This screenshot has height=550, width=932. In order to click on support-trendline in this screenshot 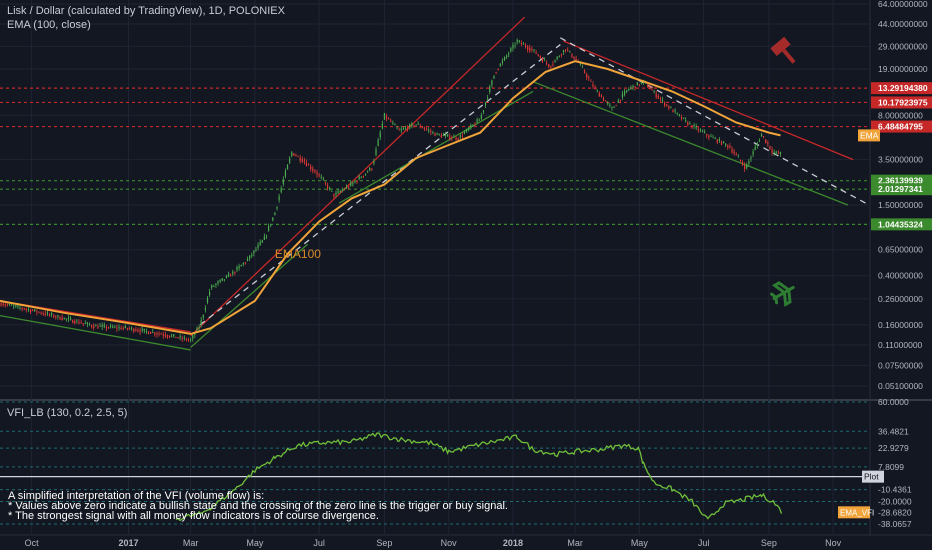, I will do `click(249, 295)`.